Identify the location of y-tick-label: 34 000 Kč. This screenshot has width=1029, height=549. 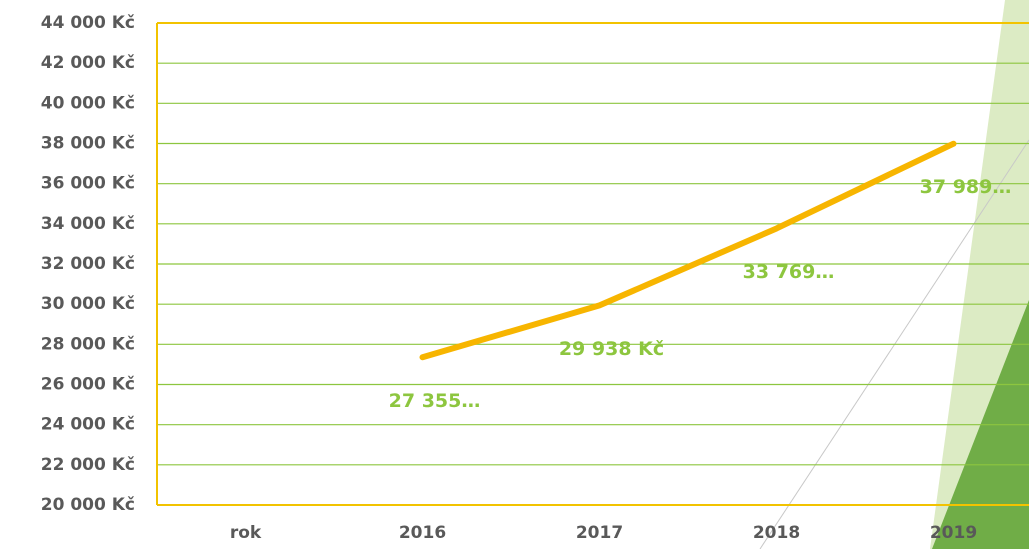
(88, 224).